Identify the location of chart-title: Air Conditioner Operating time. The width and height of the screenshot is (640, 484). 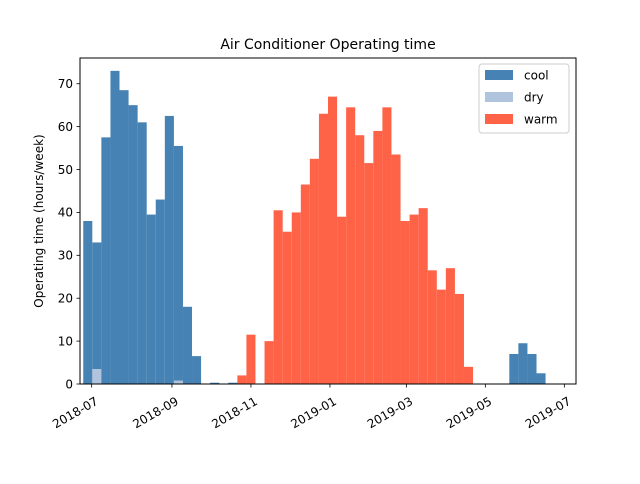
(327, 45).